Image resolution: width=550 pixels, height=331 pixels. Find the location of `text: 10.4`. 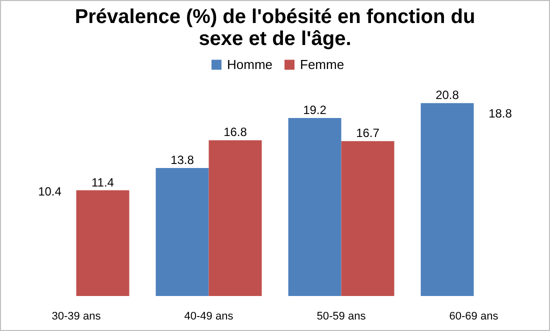

text: 10.4 is located at coordinates (50, 191).